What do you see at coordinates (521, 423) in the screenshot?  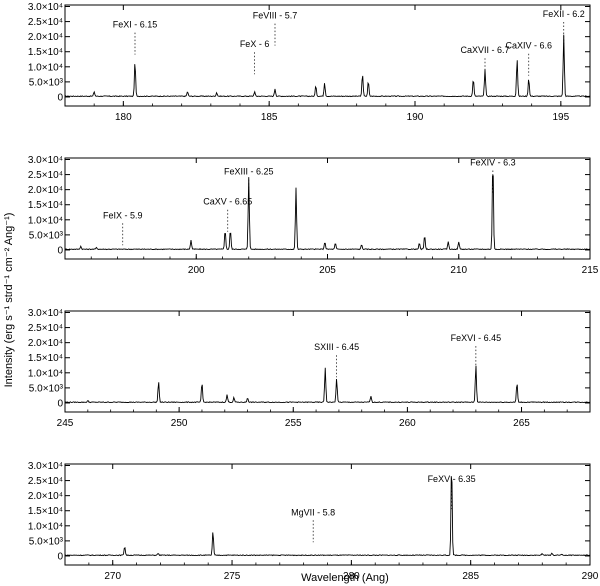 I see `x-tick-label: 265` at bounding box center [521, 423].